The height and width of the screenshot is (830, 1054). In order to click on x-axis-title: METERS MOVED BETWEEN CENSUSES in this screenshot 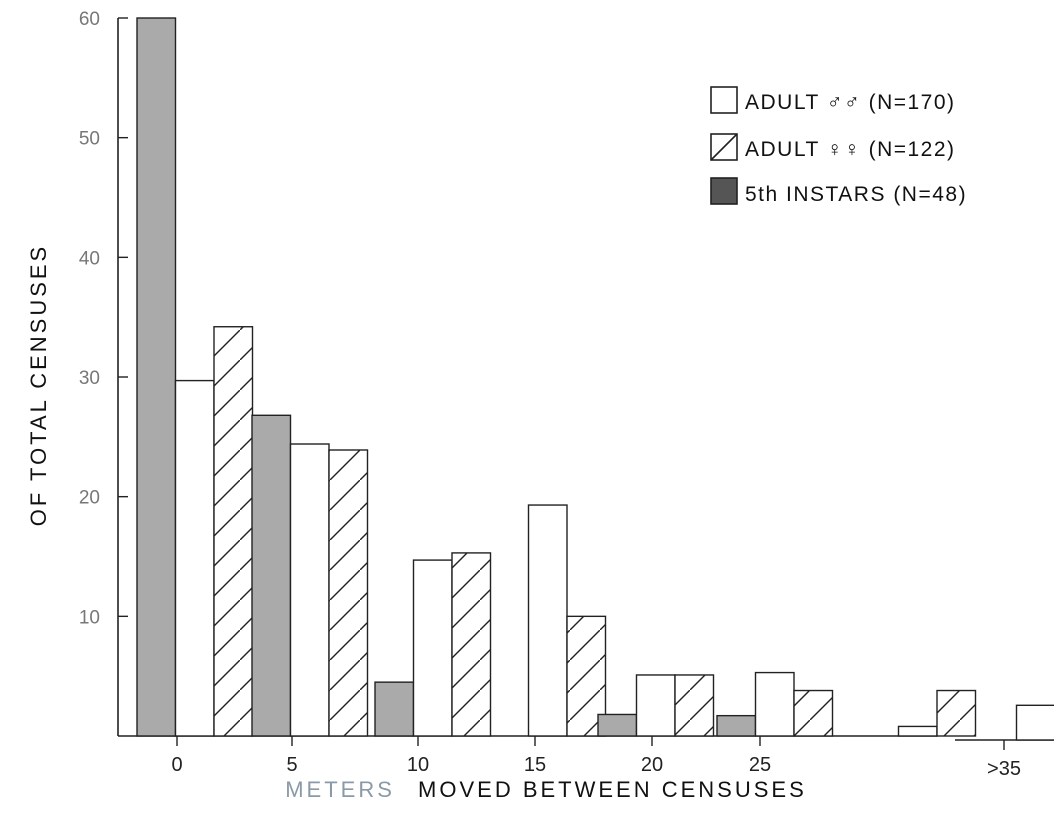, I will do `click(546, 789)`.